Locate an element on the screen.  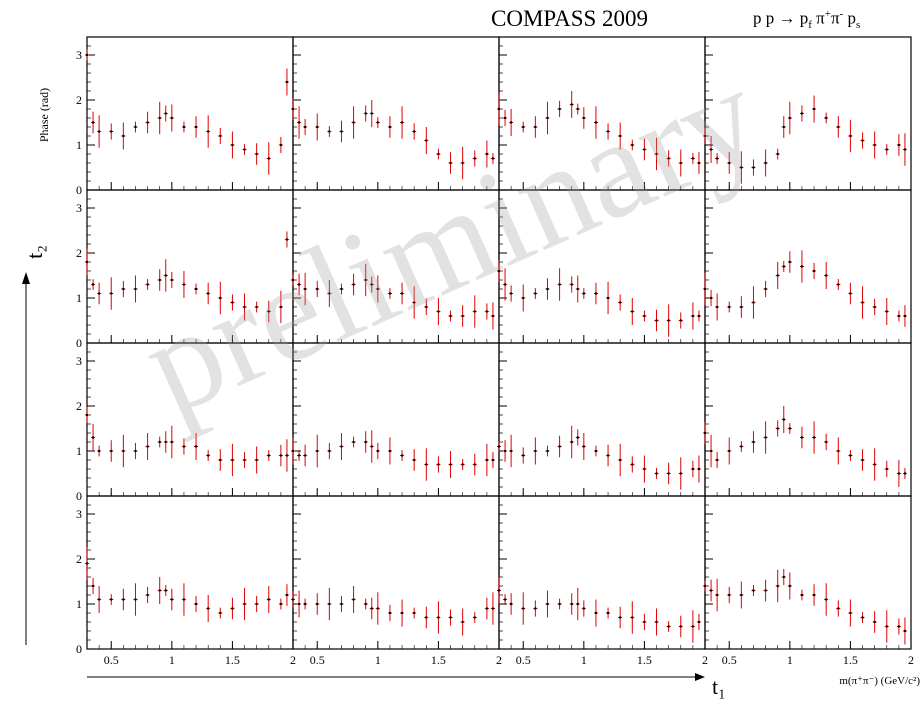
x-tick-label: 1.5 is located at coordinates (232, 660).